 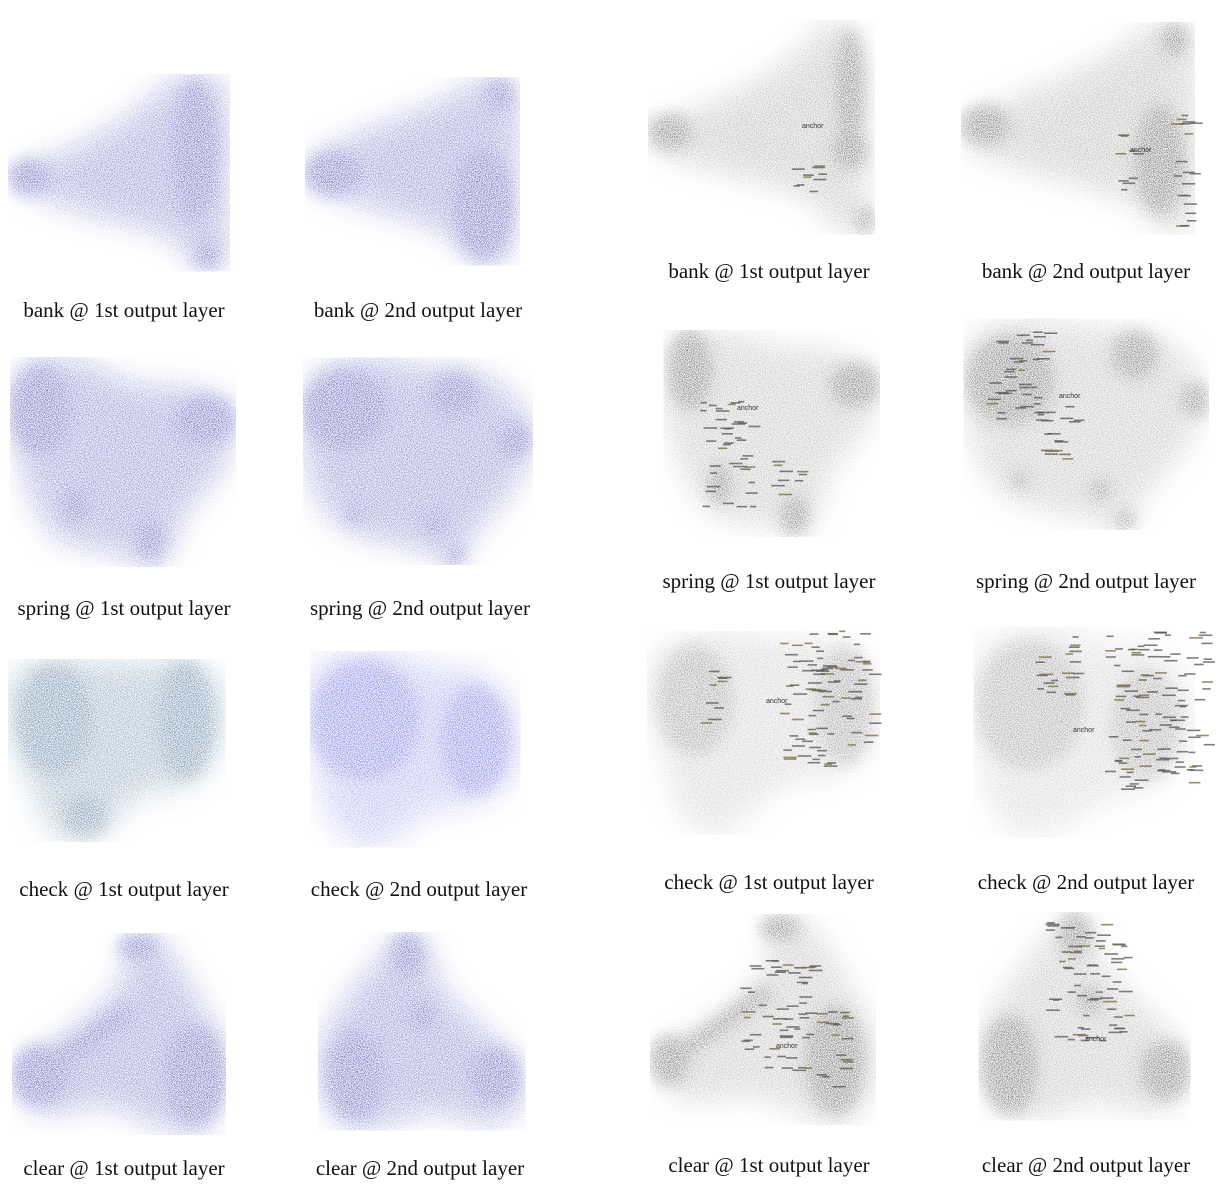 I want to click on panel-caption: check @ 1st output layer, so click(x=769, y=882).